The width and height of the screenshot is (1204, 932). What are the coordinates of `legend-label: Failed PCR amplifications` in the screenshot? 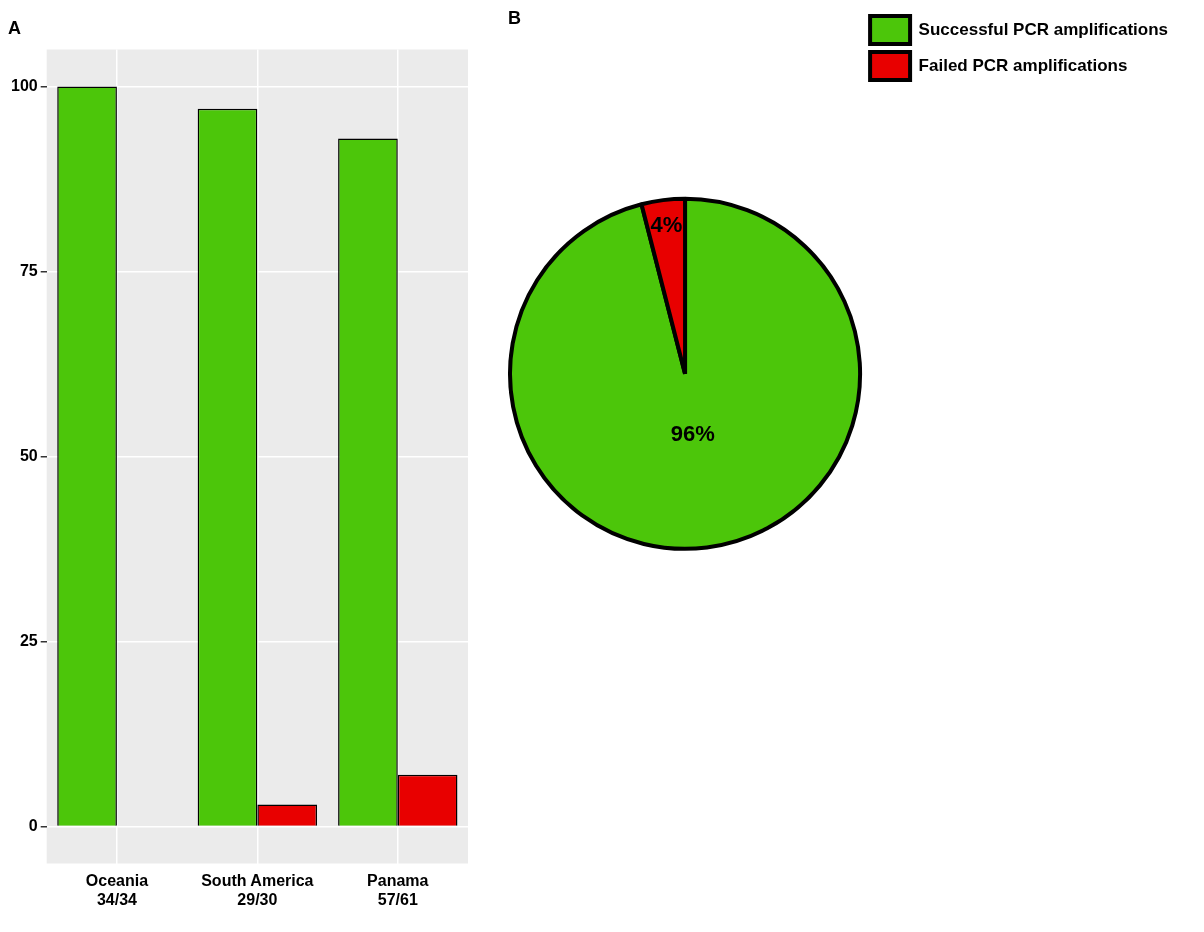 It's located at (1023, 65).